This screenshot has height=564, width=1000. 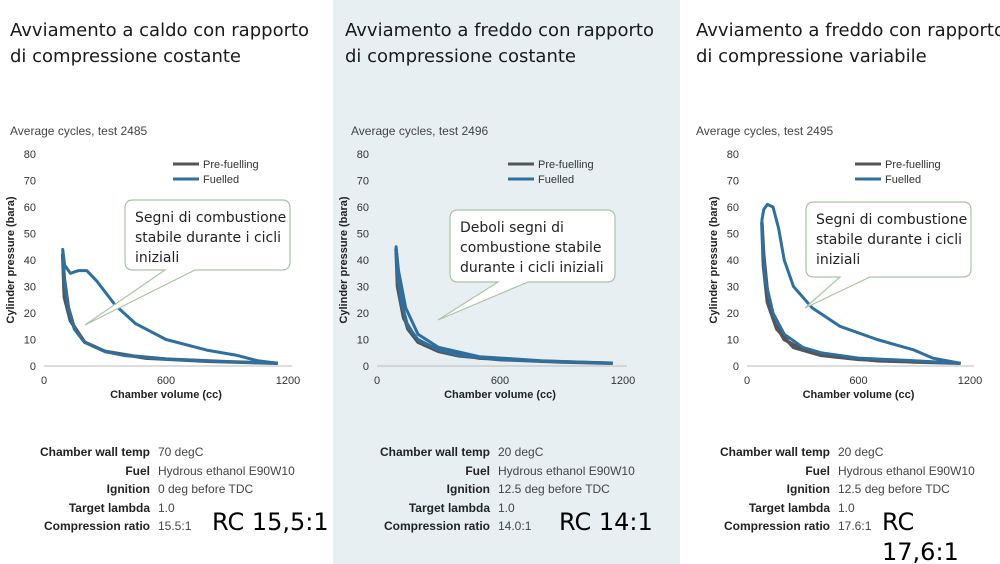 I want to click on spec-value: 14.0:1, so click(x=515, y=526).